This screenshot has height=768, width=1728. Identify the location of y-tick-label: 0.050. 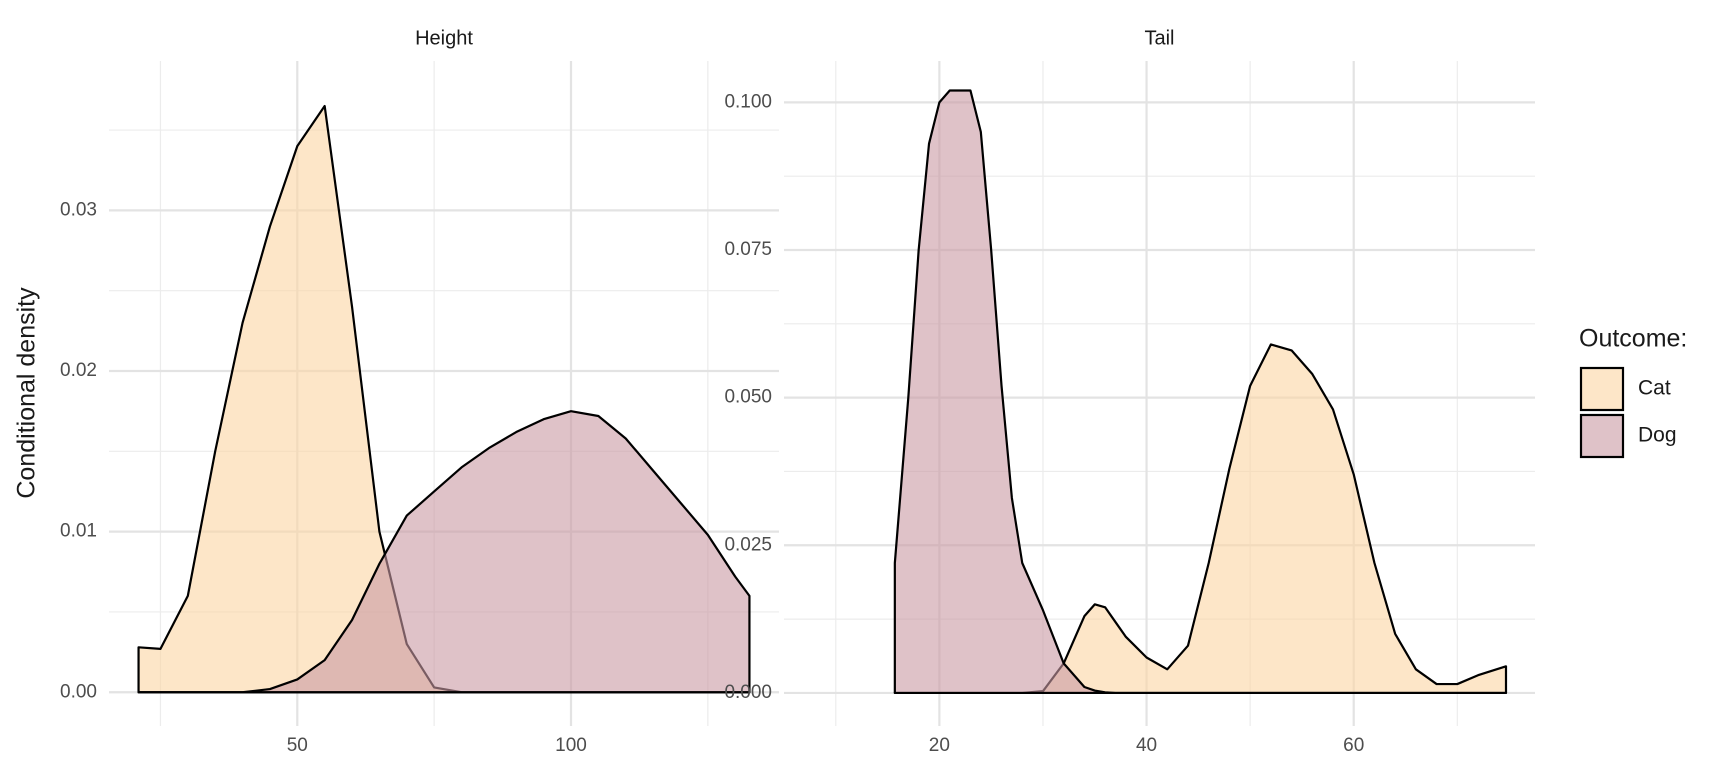
(748, 397).